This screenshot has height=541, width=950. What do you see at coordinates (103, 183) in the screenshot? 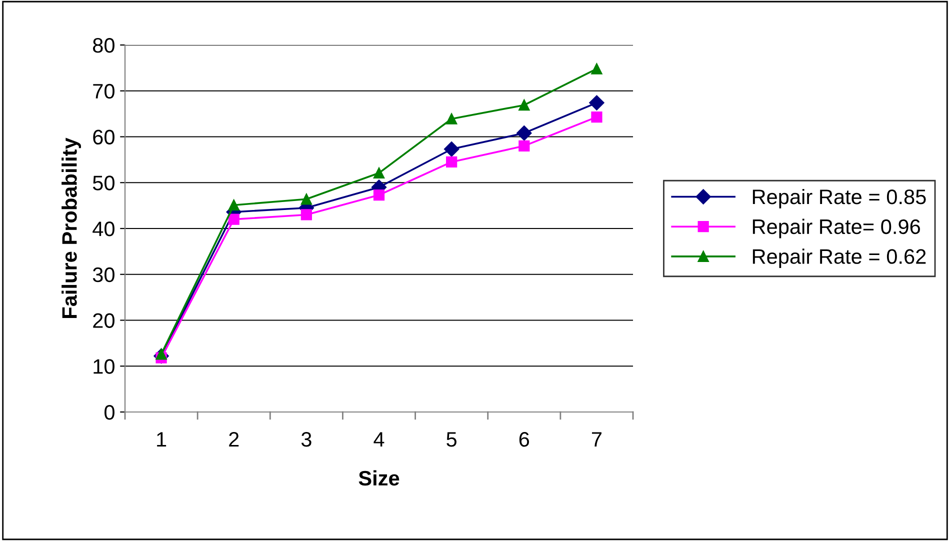
I see `y-tick-label: 50` at bounding box center [103, 183].